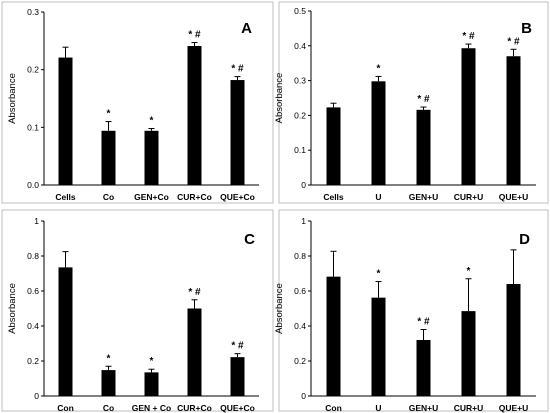  Describe the element at coordinates (151, 197) in the screenshot. I see `category-label: GEN+Co` at that location.